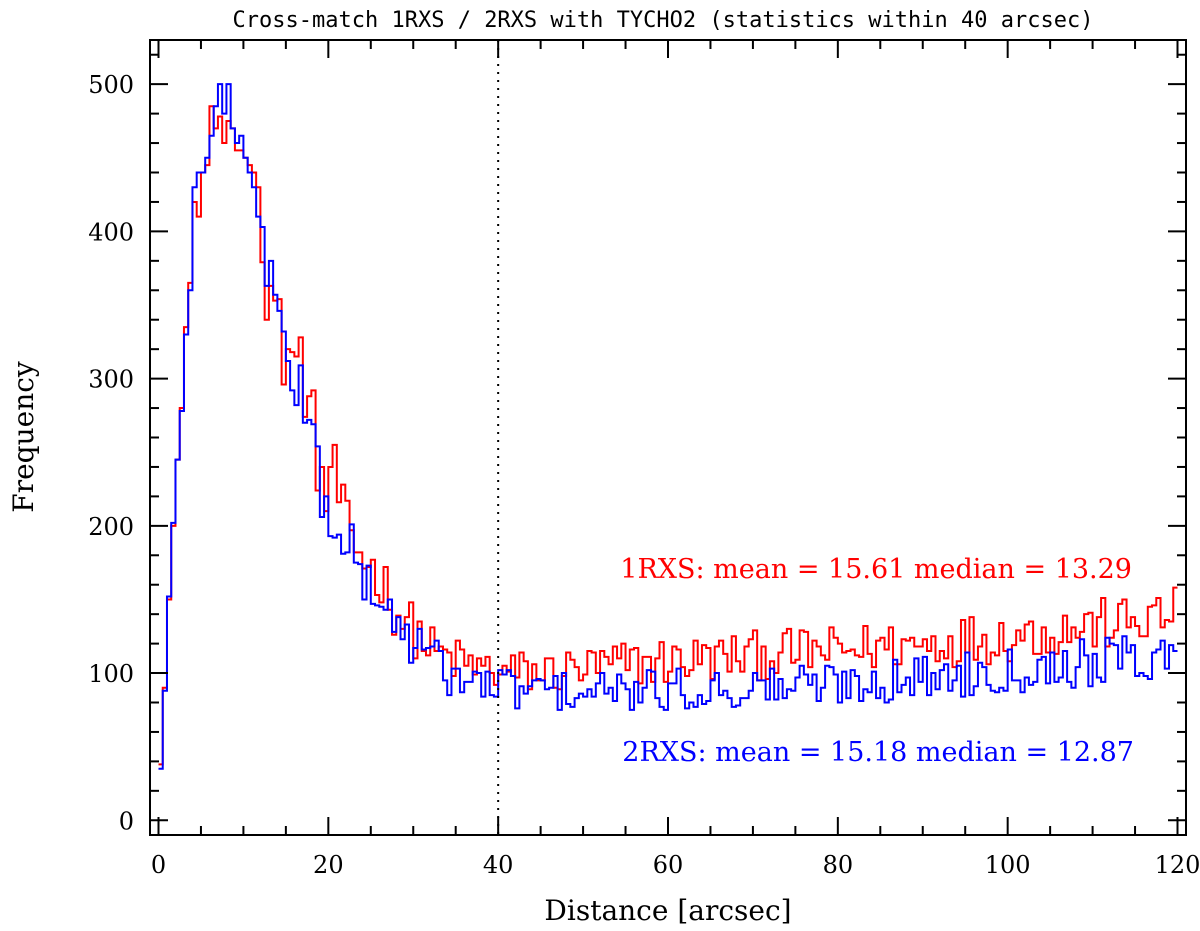  I want to click on x-axis-label: Distance [arcsec], so click(667, 910).